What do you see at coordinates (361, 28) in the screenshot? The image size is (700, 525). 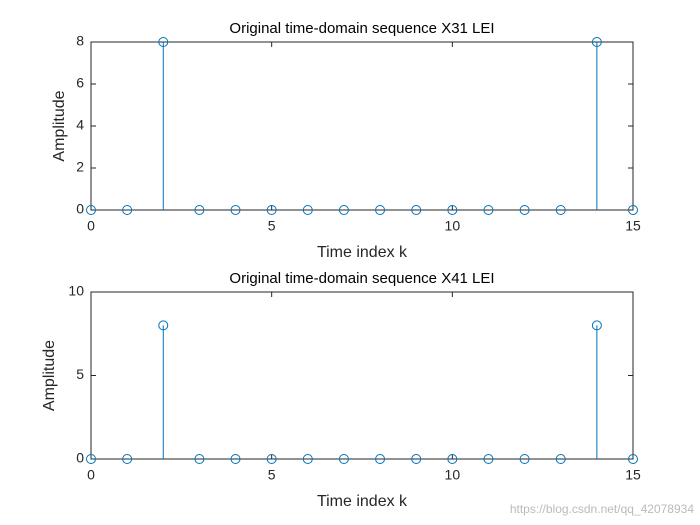 I see `chart-title: Original time-domain sequence X31 LEI` at bounding box center [361, 28].